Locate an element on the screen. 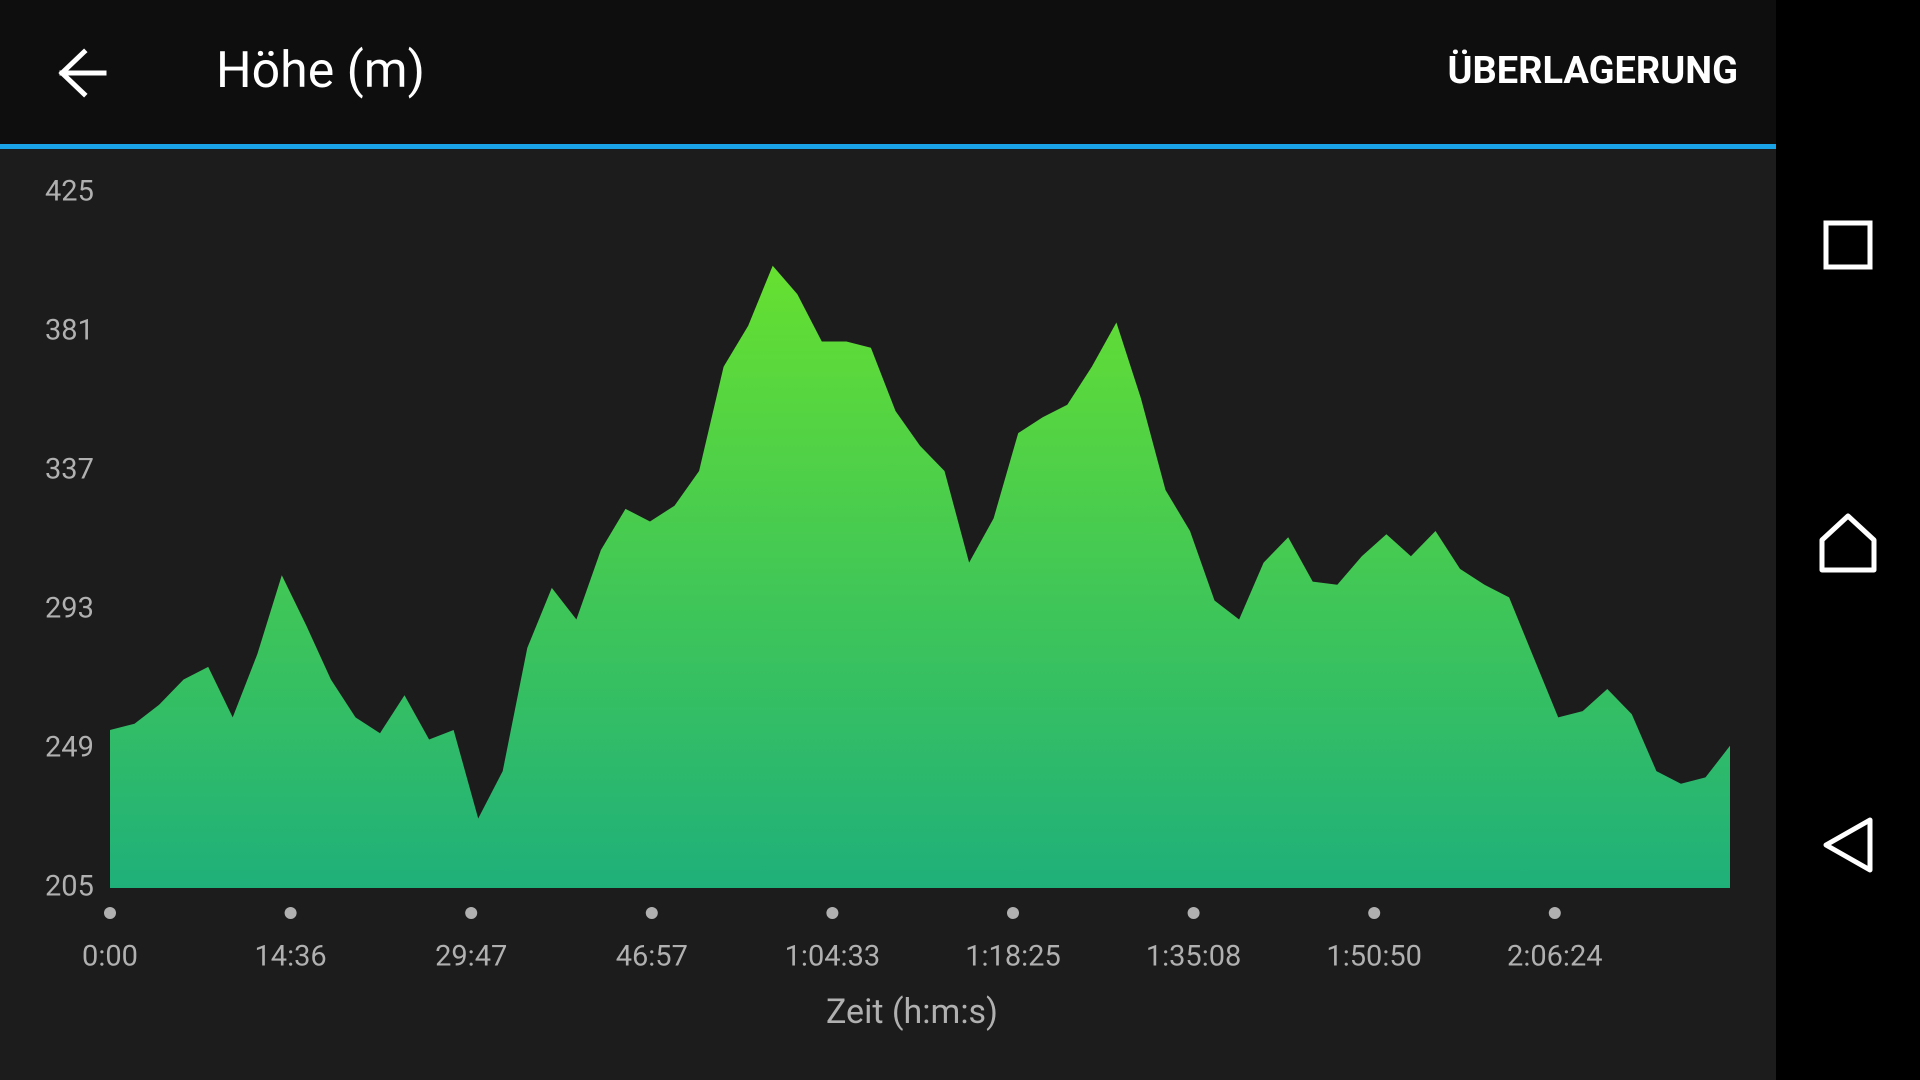  back-nav-button is located at coordinates (1848, 845).